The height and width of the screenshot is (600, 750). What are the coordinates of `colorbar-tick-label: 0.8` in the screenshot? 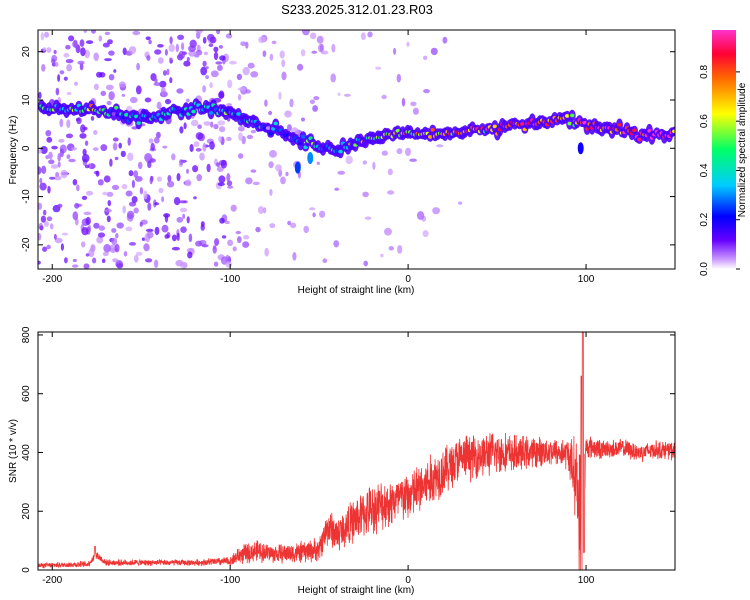 It's located at (704, 71).